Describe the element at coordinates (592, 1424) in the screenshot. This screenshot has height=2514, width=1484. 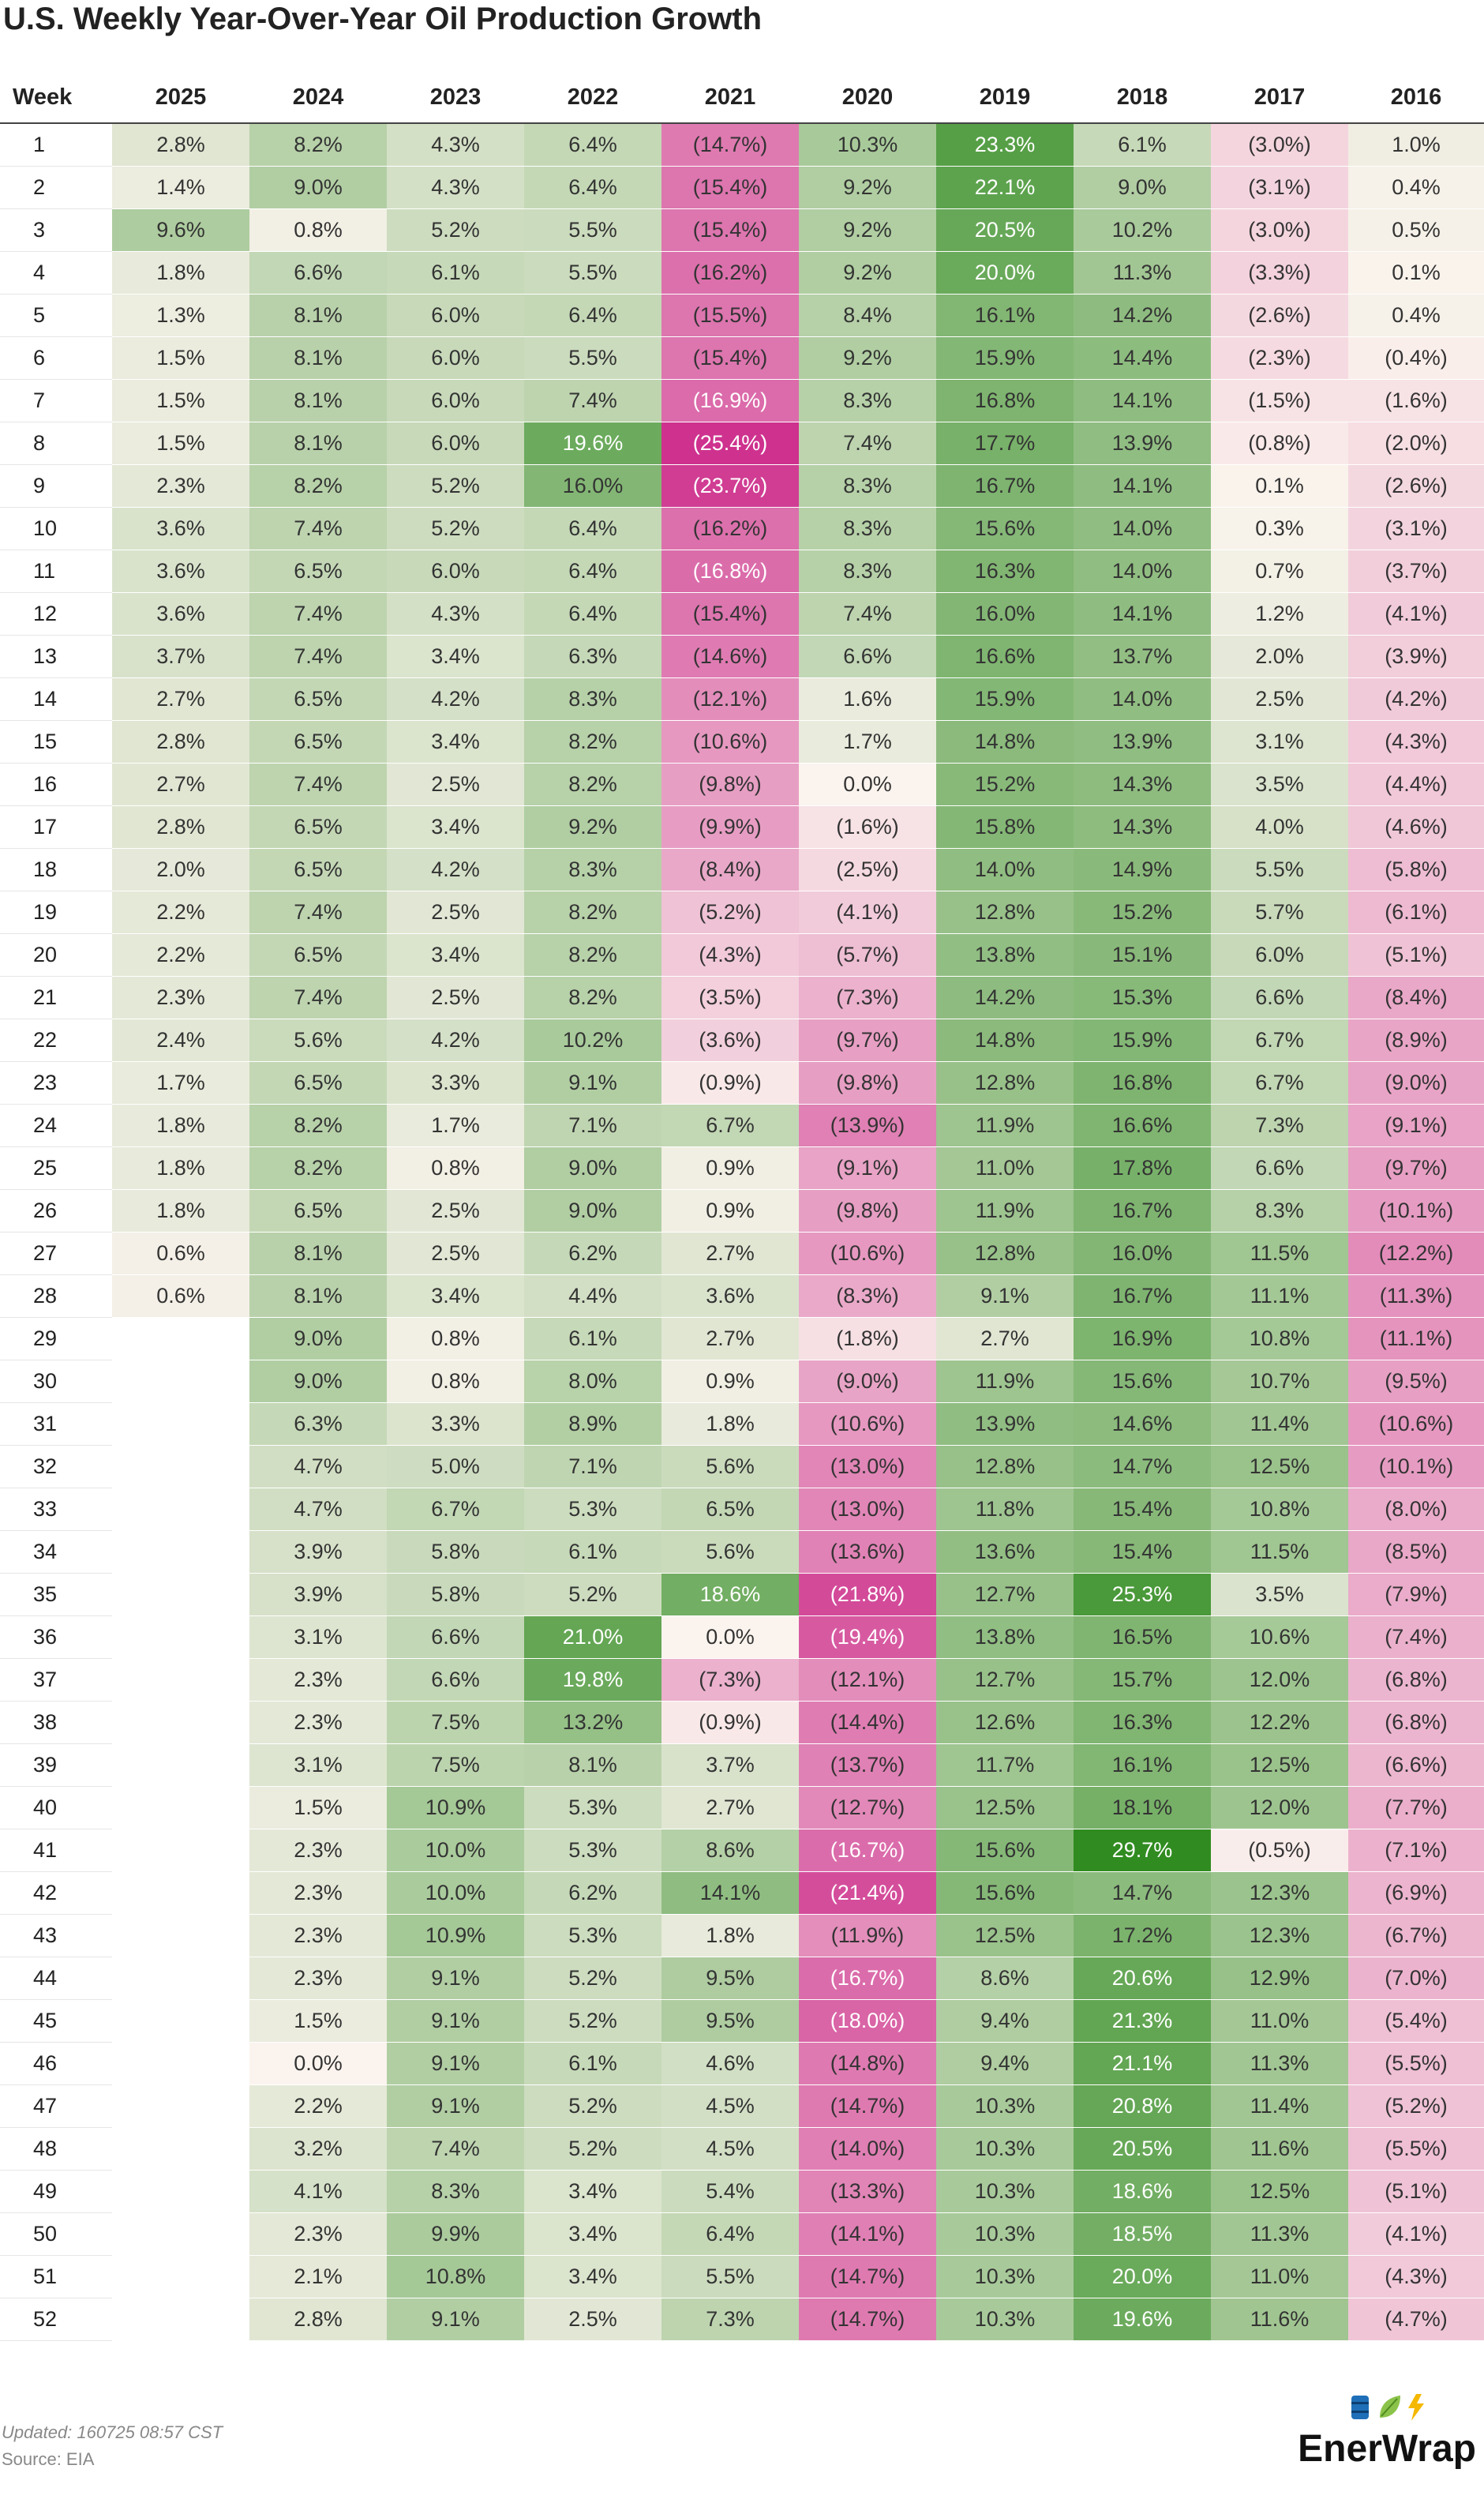
I see `heatmap-cell: 8.9%` at that location.